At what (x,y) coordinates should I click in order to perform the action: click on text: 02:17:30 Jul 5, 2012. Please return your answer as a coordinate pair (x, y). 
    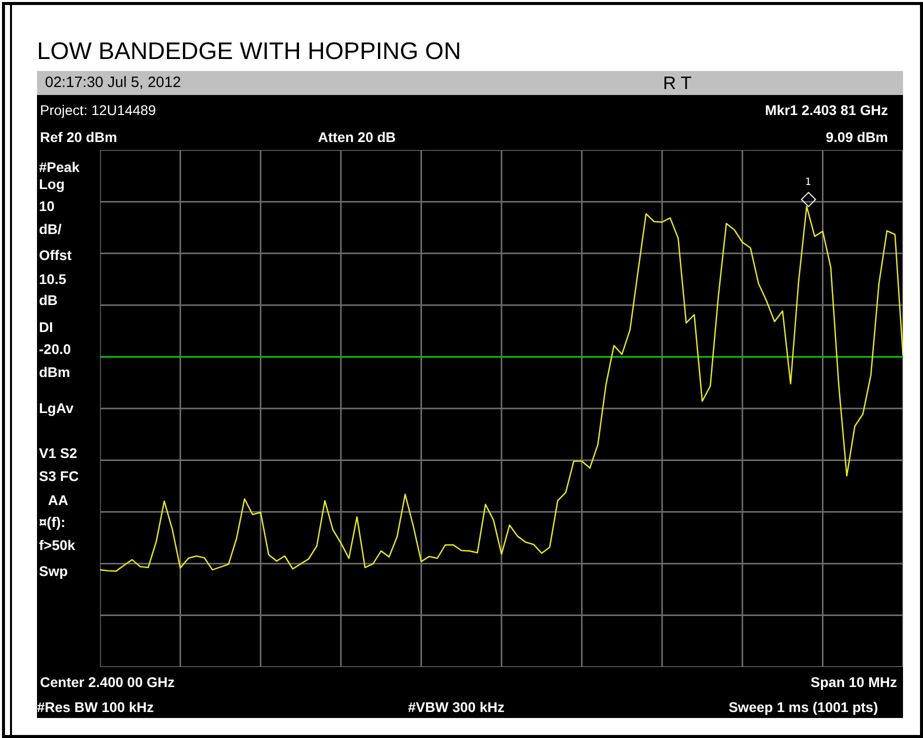
    Looking at the image, I should click on (113, 82).